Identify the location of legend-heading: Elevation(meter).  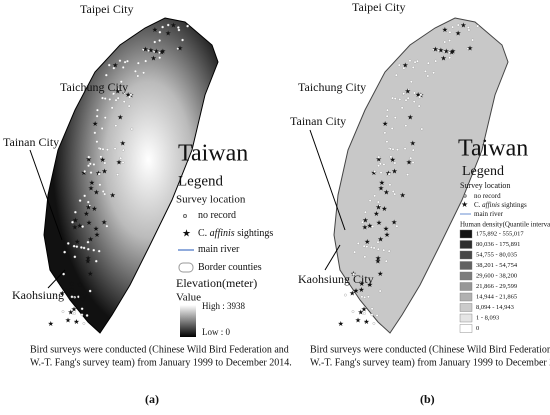
(216, 283).